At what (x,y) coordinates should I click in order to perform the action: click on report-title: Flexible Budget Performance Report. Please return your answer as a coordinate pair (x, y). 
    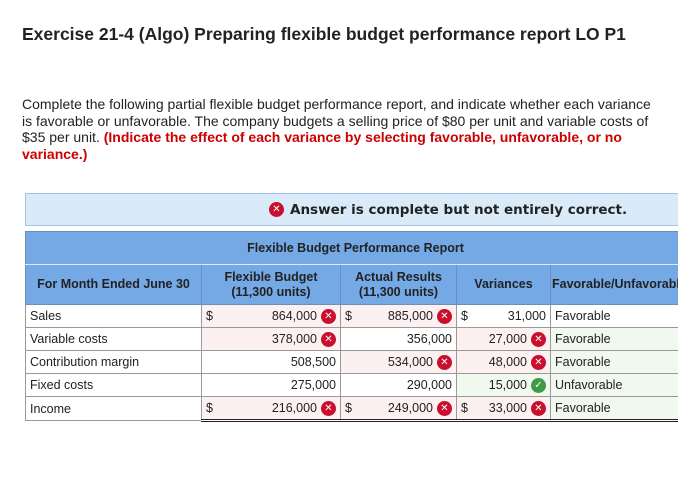
    Looking at the image, I should click on (351, 248).